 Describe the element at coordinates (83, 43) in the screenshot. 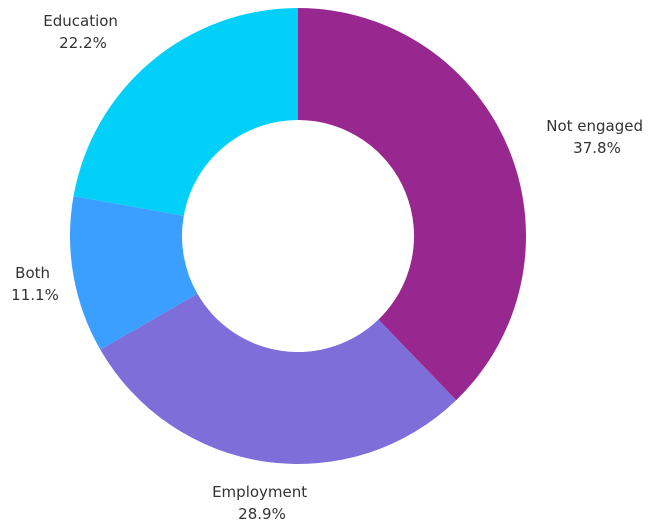

I see `label-education-value: 22.2%` at that location.